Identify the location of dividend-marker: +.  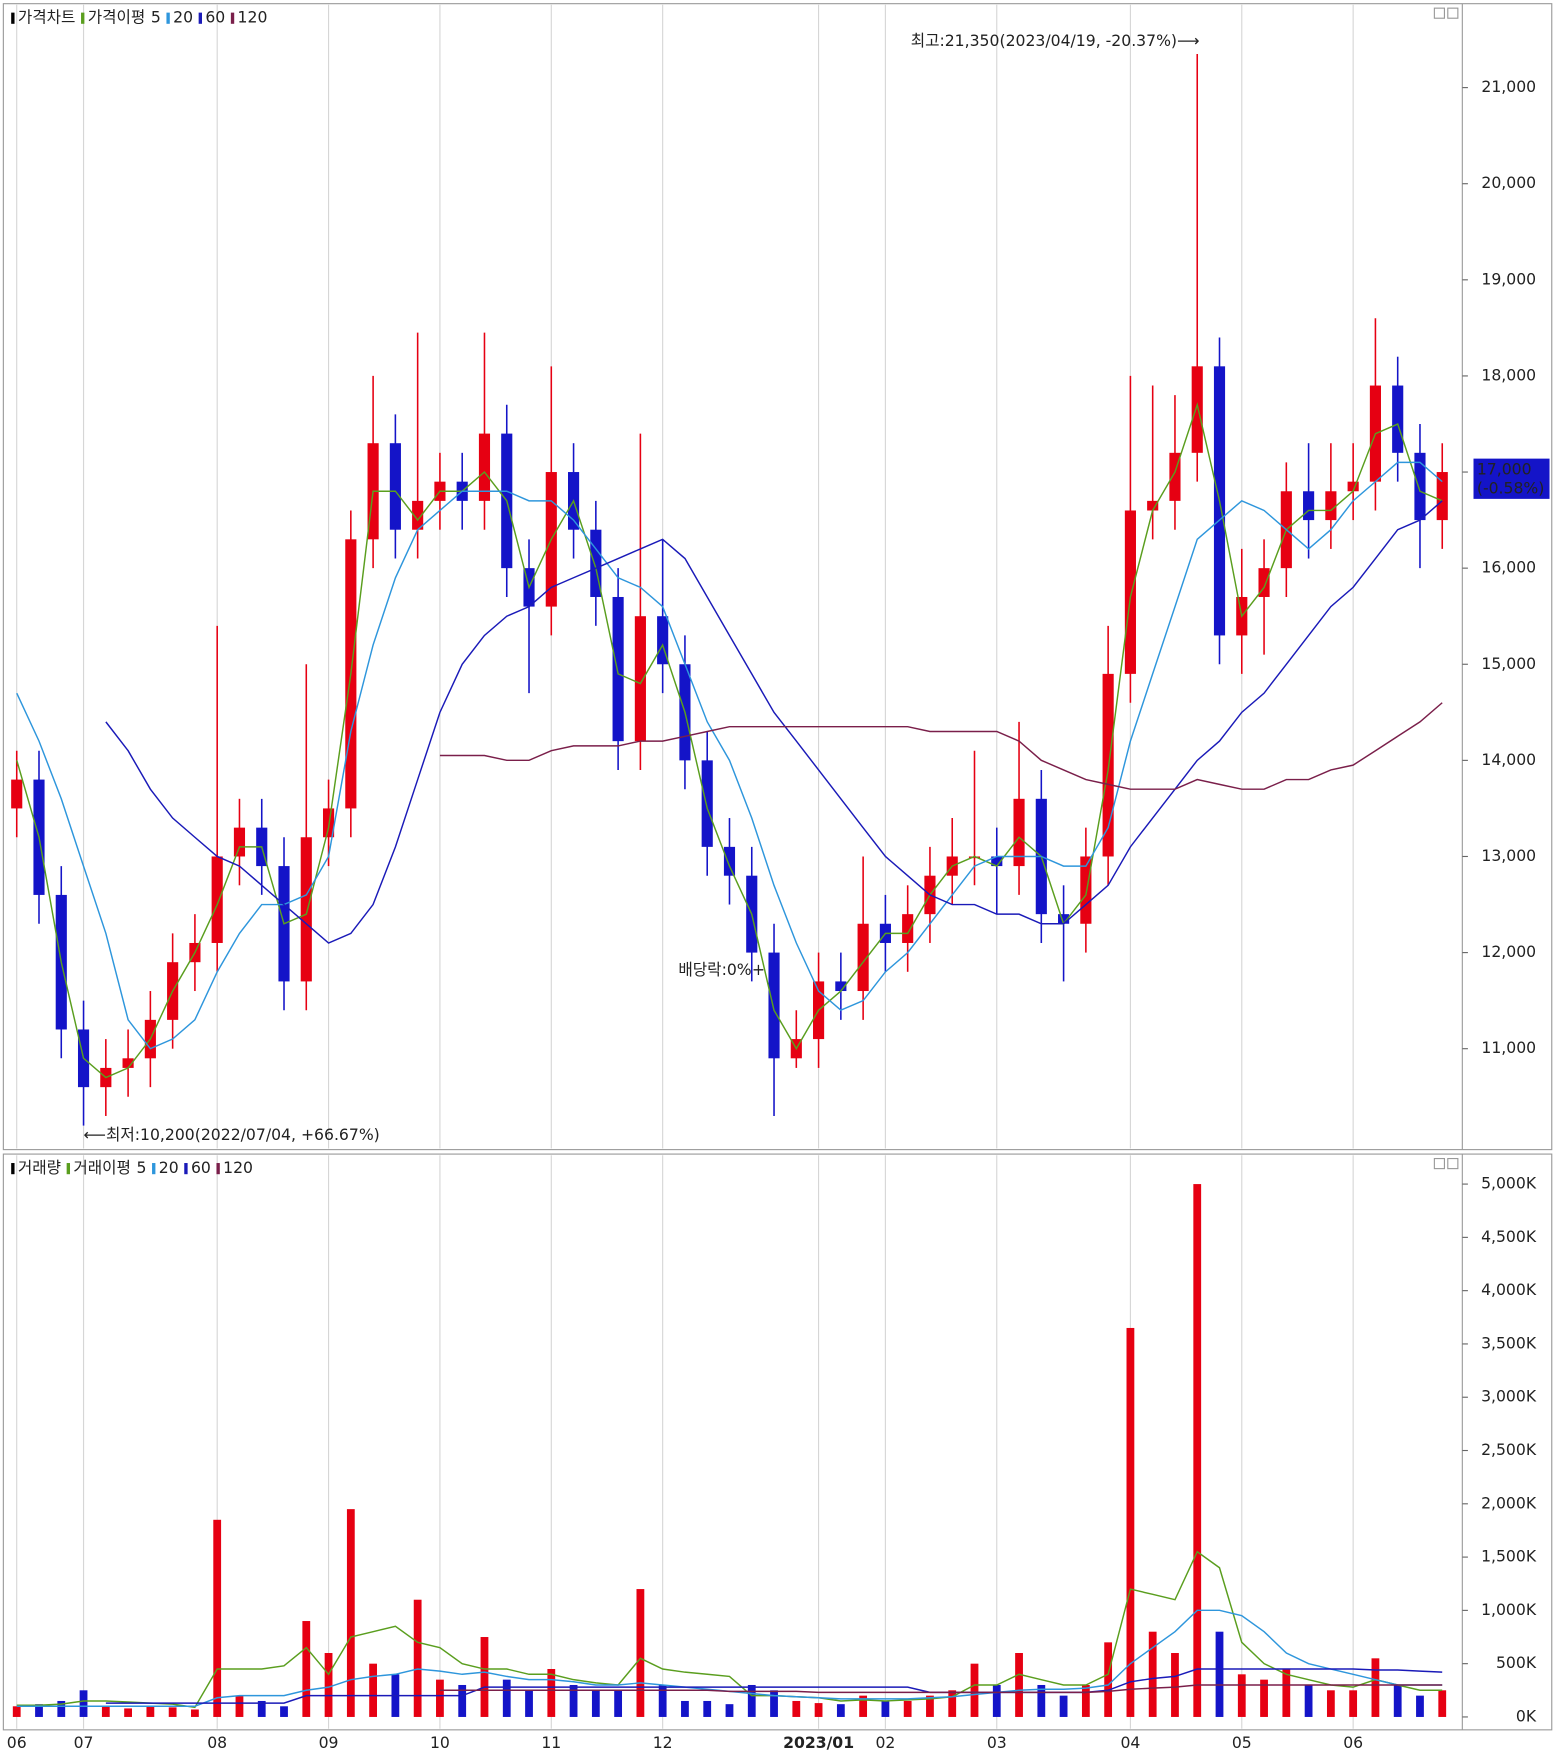
(758, 969).